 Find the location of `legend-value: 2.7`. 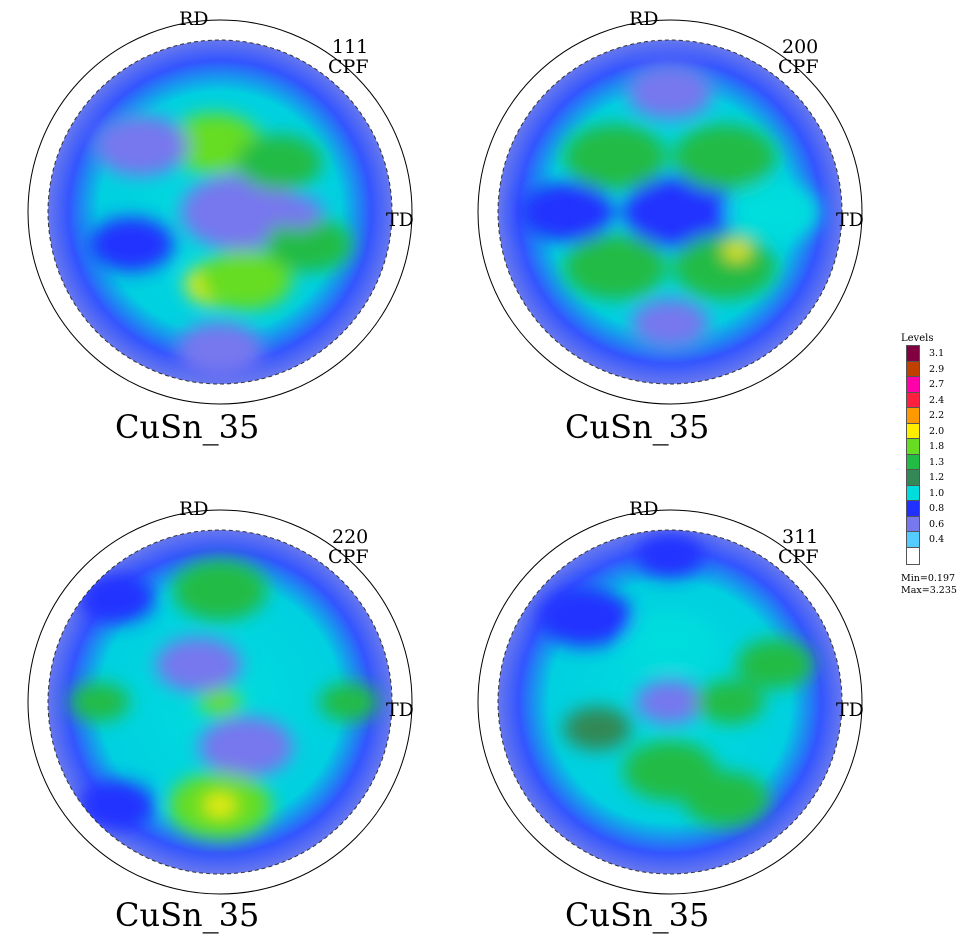

legend-value: 2.7 is located at coordinates (937, 384).